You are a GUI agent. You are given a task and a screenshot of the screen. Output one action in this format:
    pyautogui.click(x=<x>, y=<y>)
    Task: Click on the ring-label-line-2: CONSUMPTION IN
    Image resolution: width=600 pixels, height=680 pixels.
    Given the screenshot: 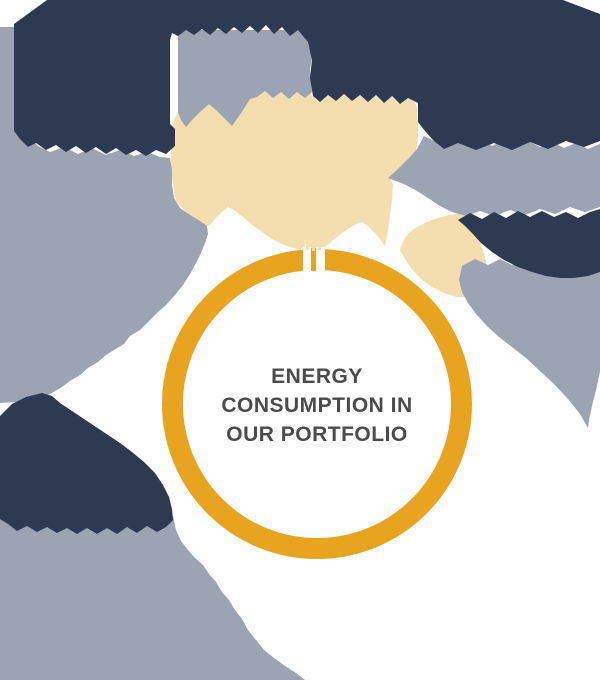 What is the action you would take?
    pyautogui.click(x=317, y=405)
    